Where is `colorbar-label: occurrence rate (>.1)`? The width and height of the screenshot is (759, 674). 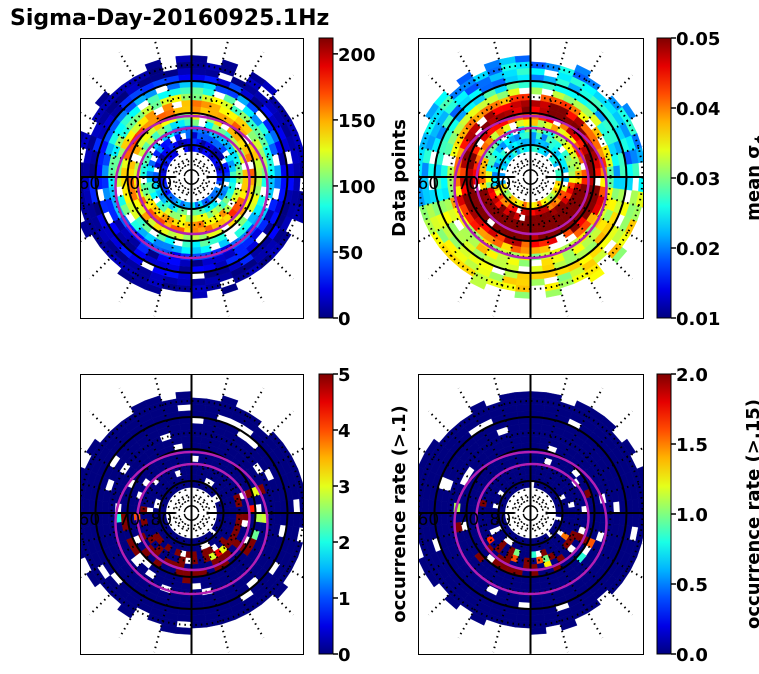
colorbar-label: occurrence rate (>.1) is located at coordinates (399, 513).